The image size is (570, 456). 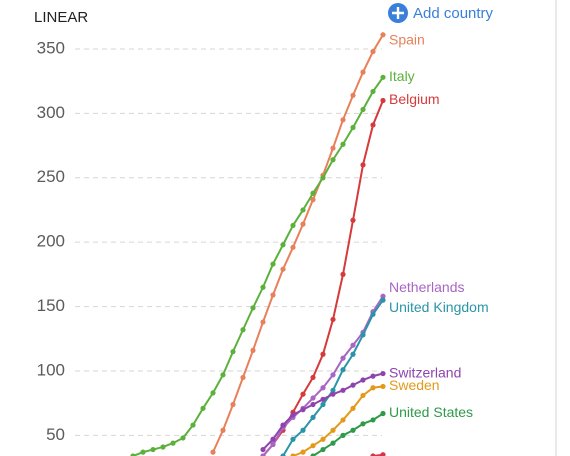 What do you see at coordinates (402, 76) in the screenshot?
I see `series-label: Italy` at bounding box center [402, 76].